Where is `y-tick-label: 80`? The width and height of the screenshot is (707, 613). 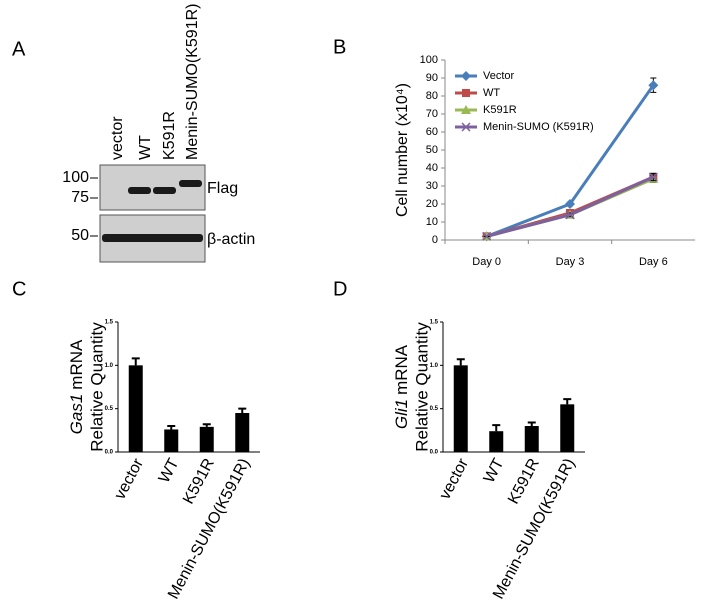
y-tick-label: 80 is located at coordinates (432, 96).